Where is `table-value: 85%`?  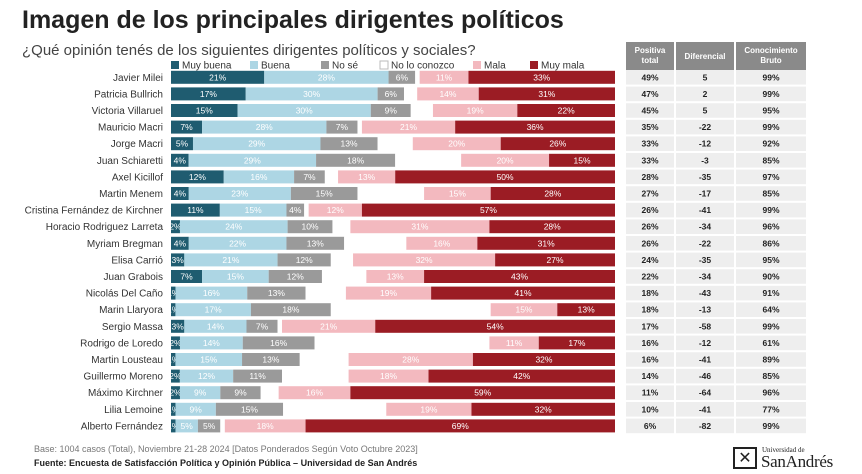
table-value: 85% is located at coordinates (770, 160).